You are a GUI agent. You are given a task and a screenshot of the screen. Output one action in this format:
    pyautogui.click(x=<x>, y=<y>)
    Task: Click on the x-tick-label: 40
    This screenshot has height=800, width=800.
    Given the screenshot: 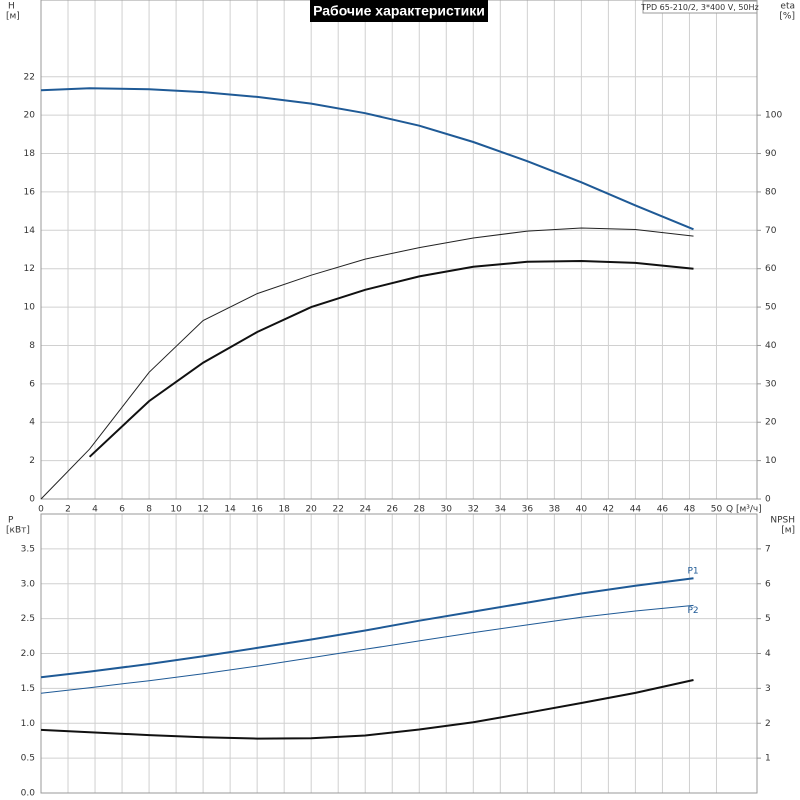 What is the action you would take?
    pyautogui.click(x=582, y=510)
    